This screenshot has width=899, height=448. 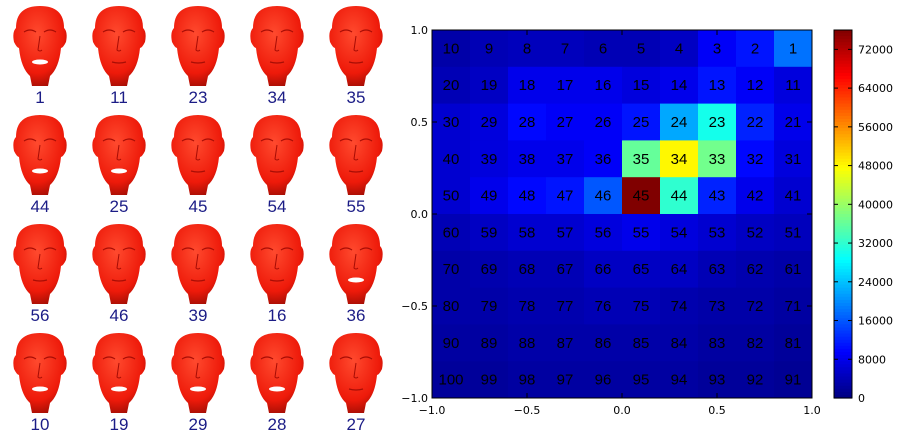 What do you see at coordinates (40, 165) in the screenshot?
I see `face-thumbnail: 44` at bounding box center [40, 165].